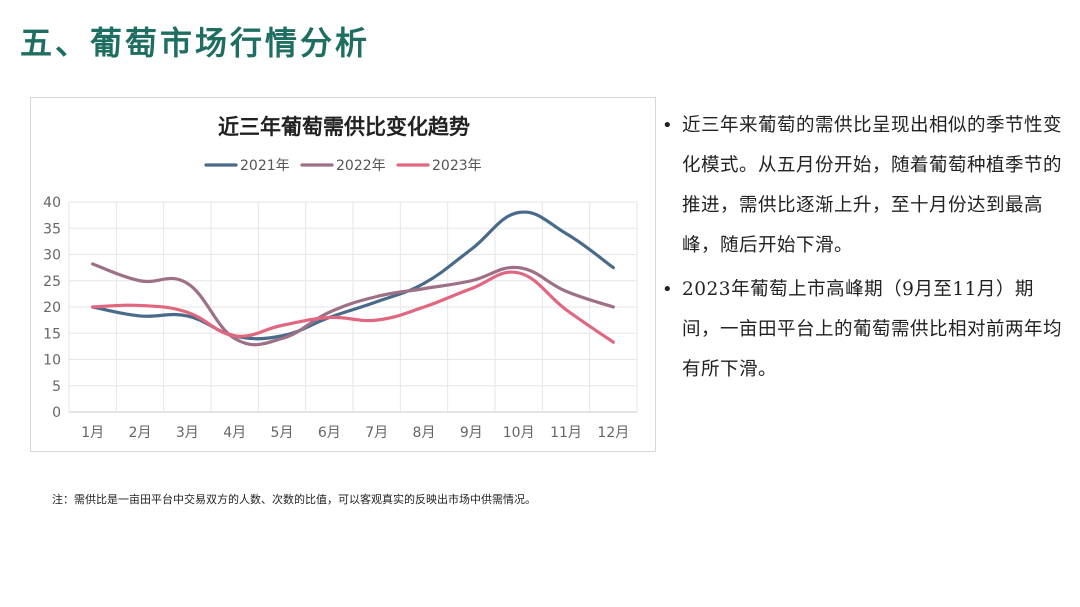 This screenshot has width=1080, height=607. I want to click on x-tick-label: 9月, so click(471, 433).